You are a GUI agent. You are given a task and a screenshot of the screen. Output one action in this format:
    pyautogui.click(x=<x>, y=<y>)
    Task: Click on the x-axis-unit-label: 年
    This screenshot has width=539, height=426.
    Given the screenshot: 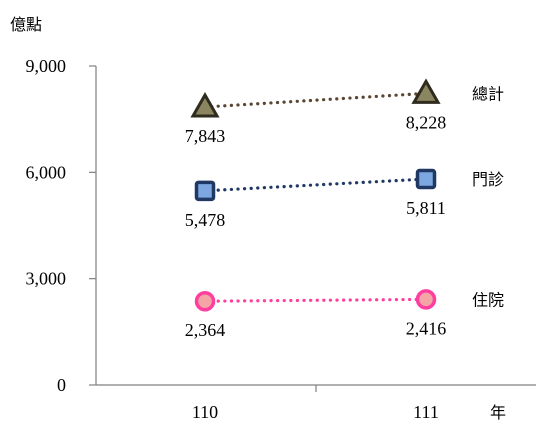 What is the action you would take?
    pyautogui.click(x=498, y=412)
    